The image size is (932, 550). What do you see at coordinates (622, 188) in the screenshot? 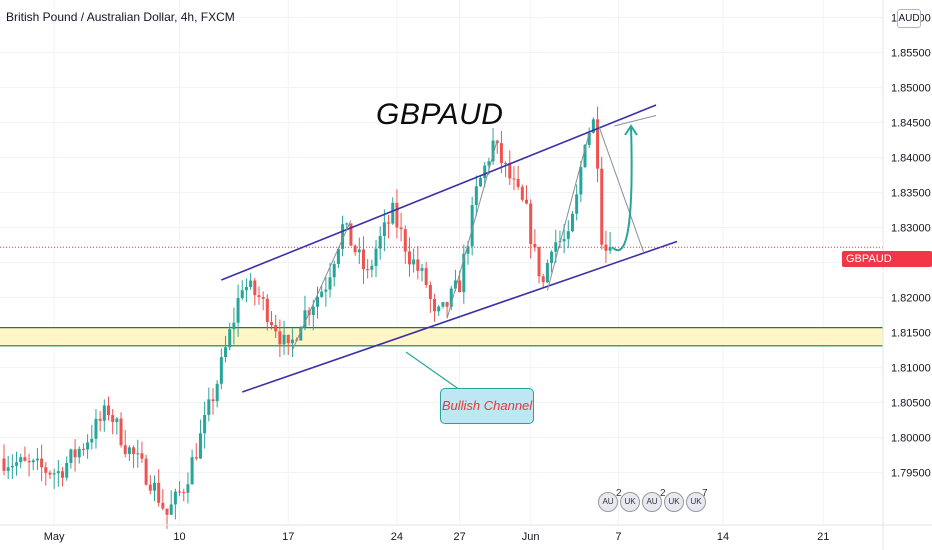
I see `projection-curve` at bounding box center [622, 188].